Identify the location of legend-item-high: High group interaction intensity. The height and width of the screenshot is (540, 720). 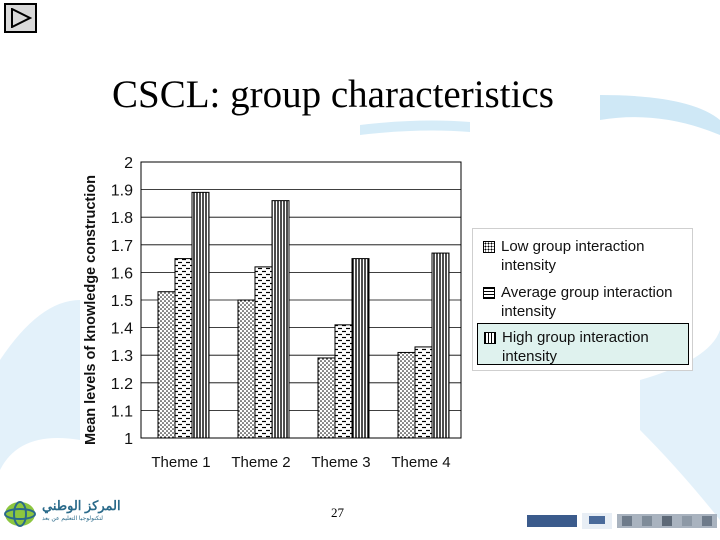
(583, 344).